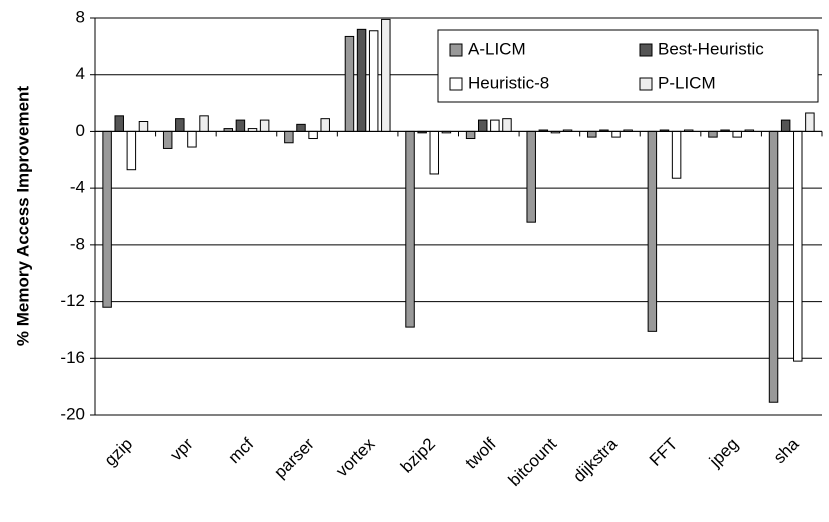  What do you see at coordinates (294, 458) in the screenshot?
I see `x-tick-label: parser` at bounding box center [294, 458].